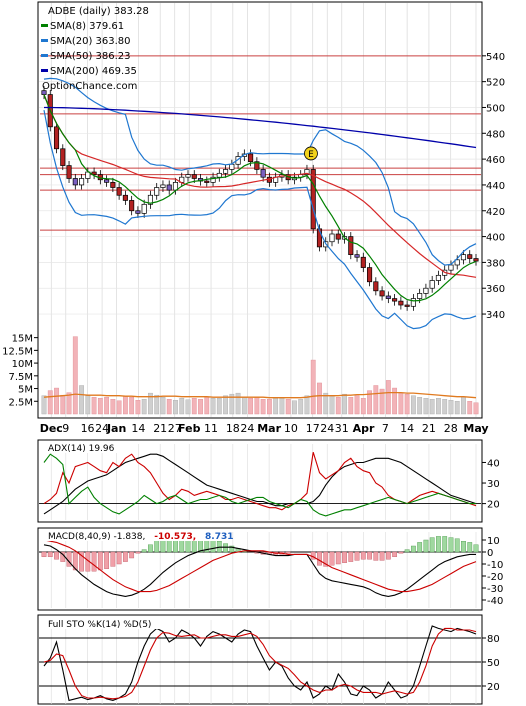 The width and height of the screenshot is (526, 706). I want to click on stochastic-panel: 20 50 80 Full STO %K(14) %D(5), so click(268, 659).